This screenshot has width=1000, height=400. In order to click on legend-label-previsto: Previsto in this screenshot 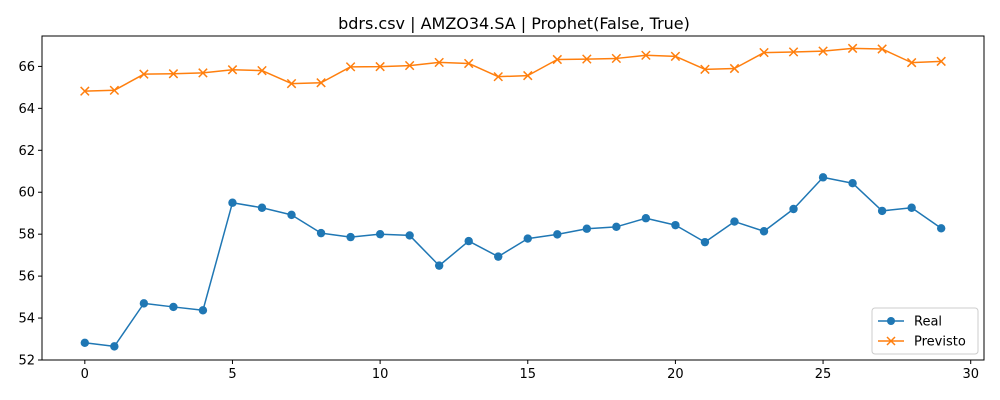, I will do `click(940, 342)`.